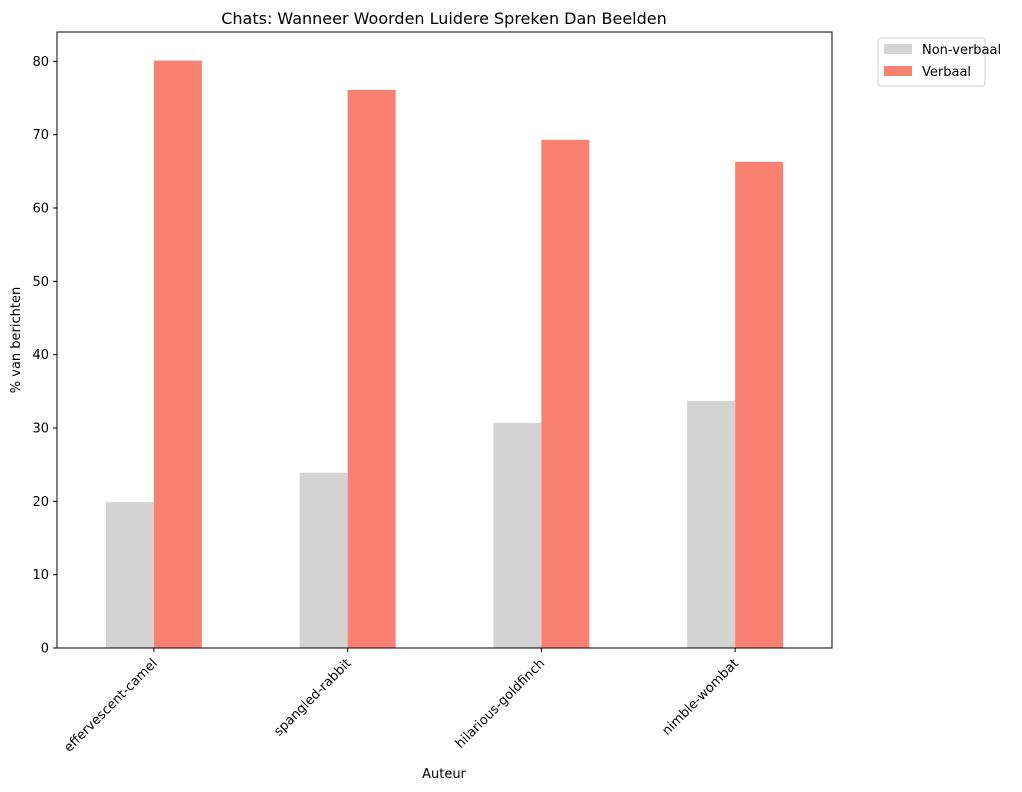 This screenshot has height=792, width=1022. What do you see at coordinates (759, 405) in the screenshot?
I see `bar-verbaal-nimble-wombat` at bounding box center [759, 405].